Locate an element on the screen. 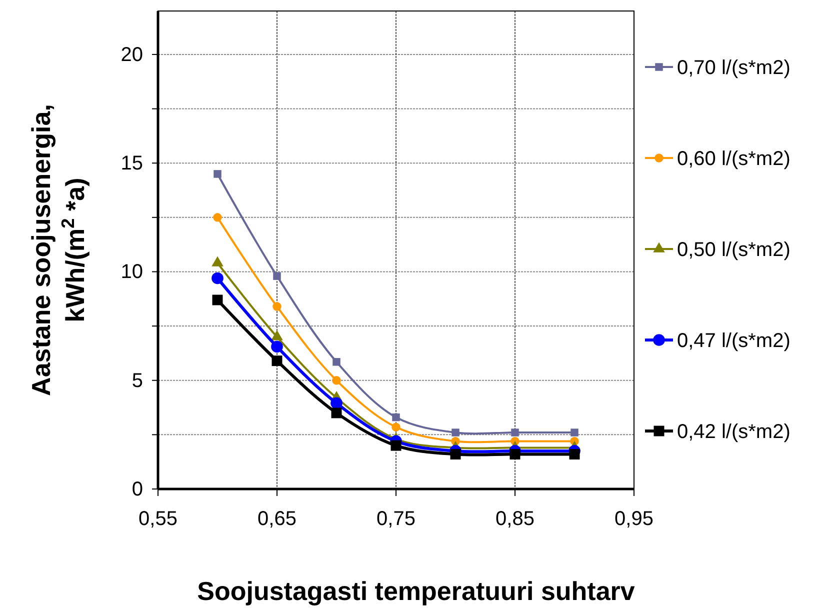  x-axis-title: Soojustagasti temperatuuri suhtarv is located at coordinates (416, 591).